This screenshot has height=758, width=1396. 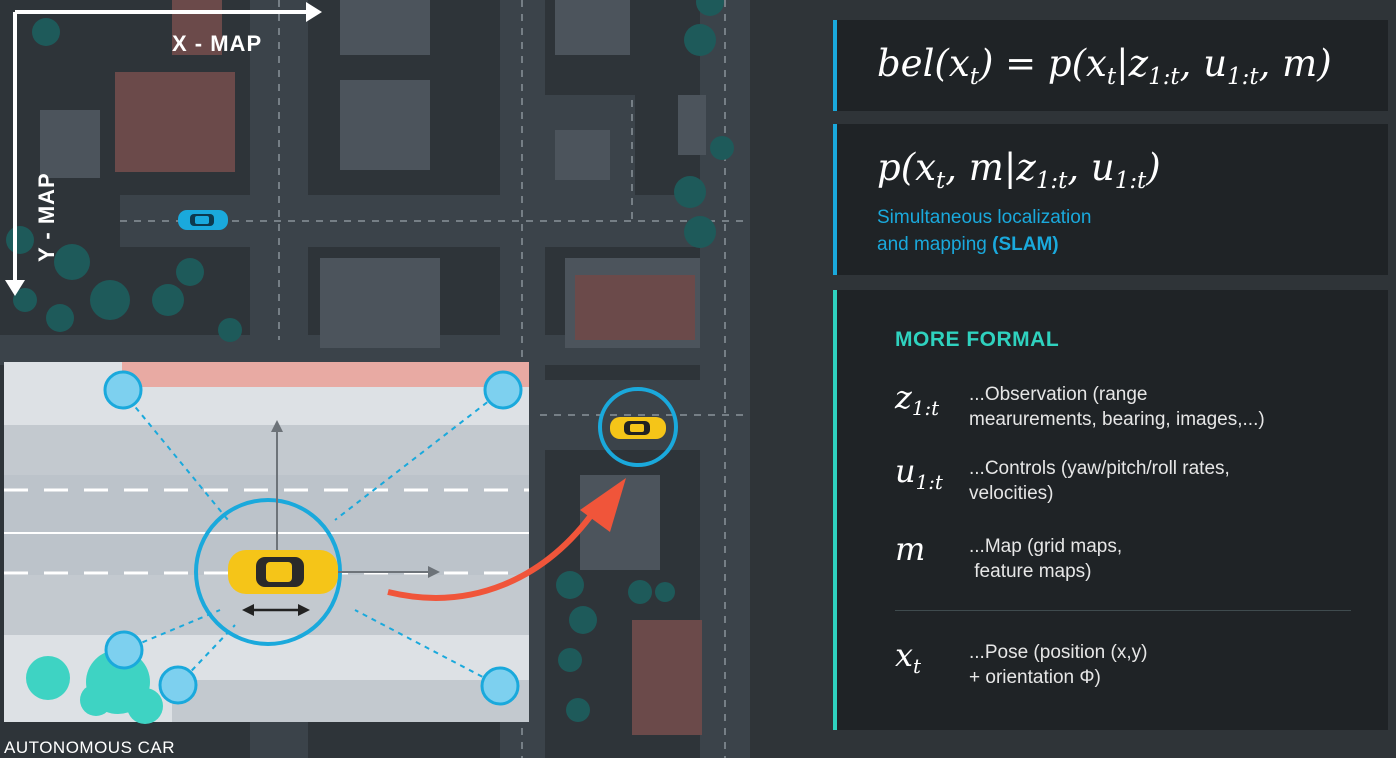 What do you see at coordinates (1019, 170) in the screenshot?
I see `slam-formula: p(xt, m|z1:t, u1:t)` at bounding box center [1019, 170].